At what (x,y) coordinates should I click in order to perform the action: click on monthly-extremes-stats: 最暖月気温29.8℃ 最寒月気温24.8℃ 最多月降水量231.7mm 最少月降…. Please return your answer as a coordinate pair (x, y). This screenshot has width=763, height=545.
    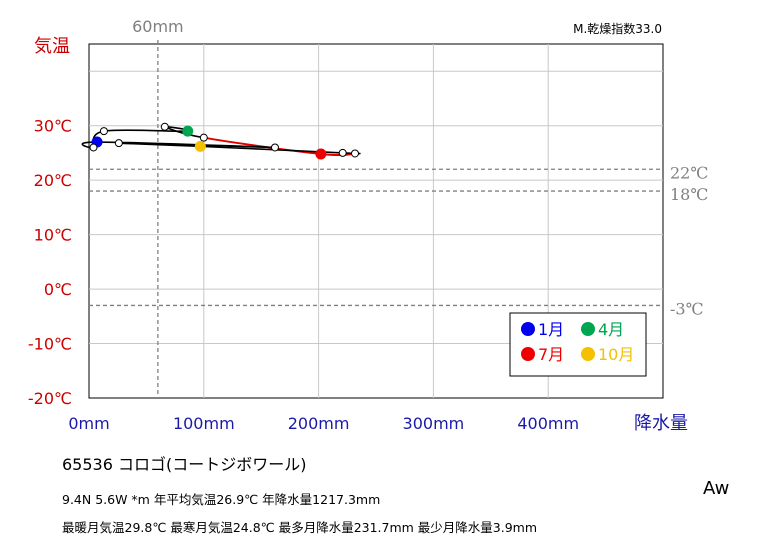
    Looking at the image, I should click on (300, 527).